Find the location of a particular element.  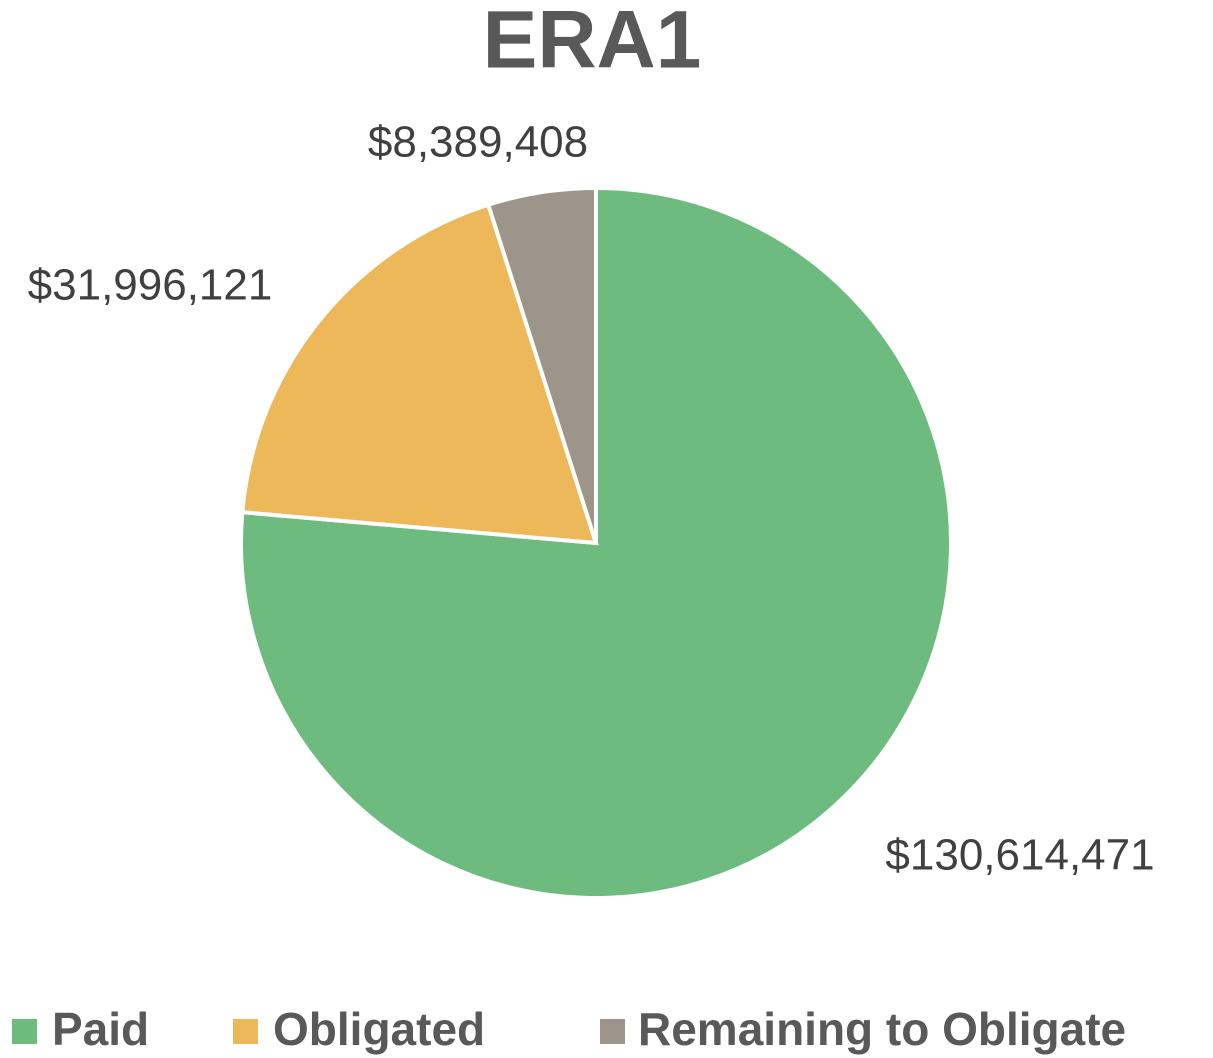

legend-label: Obligated is located at coordinates (379, 1029).